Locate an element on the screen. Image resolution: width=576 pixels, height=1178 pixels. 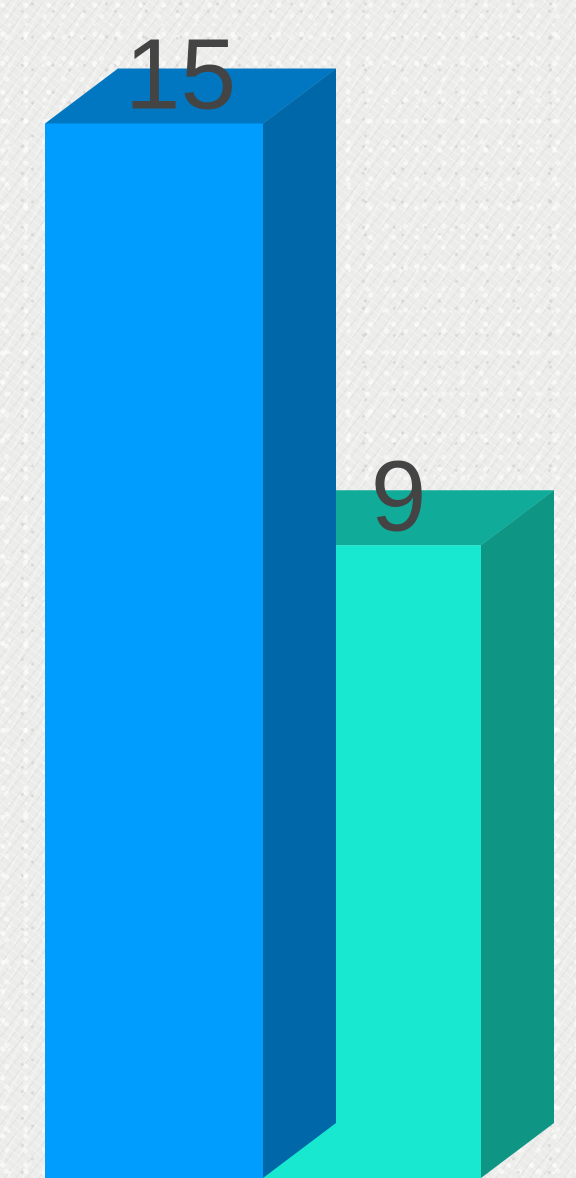
bar-top-face is located at coordinates (190, 96).